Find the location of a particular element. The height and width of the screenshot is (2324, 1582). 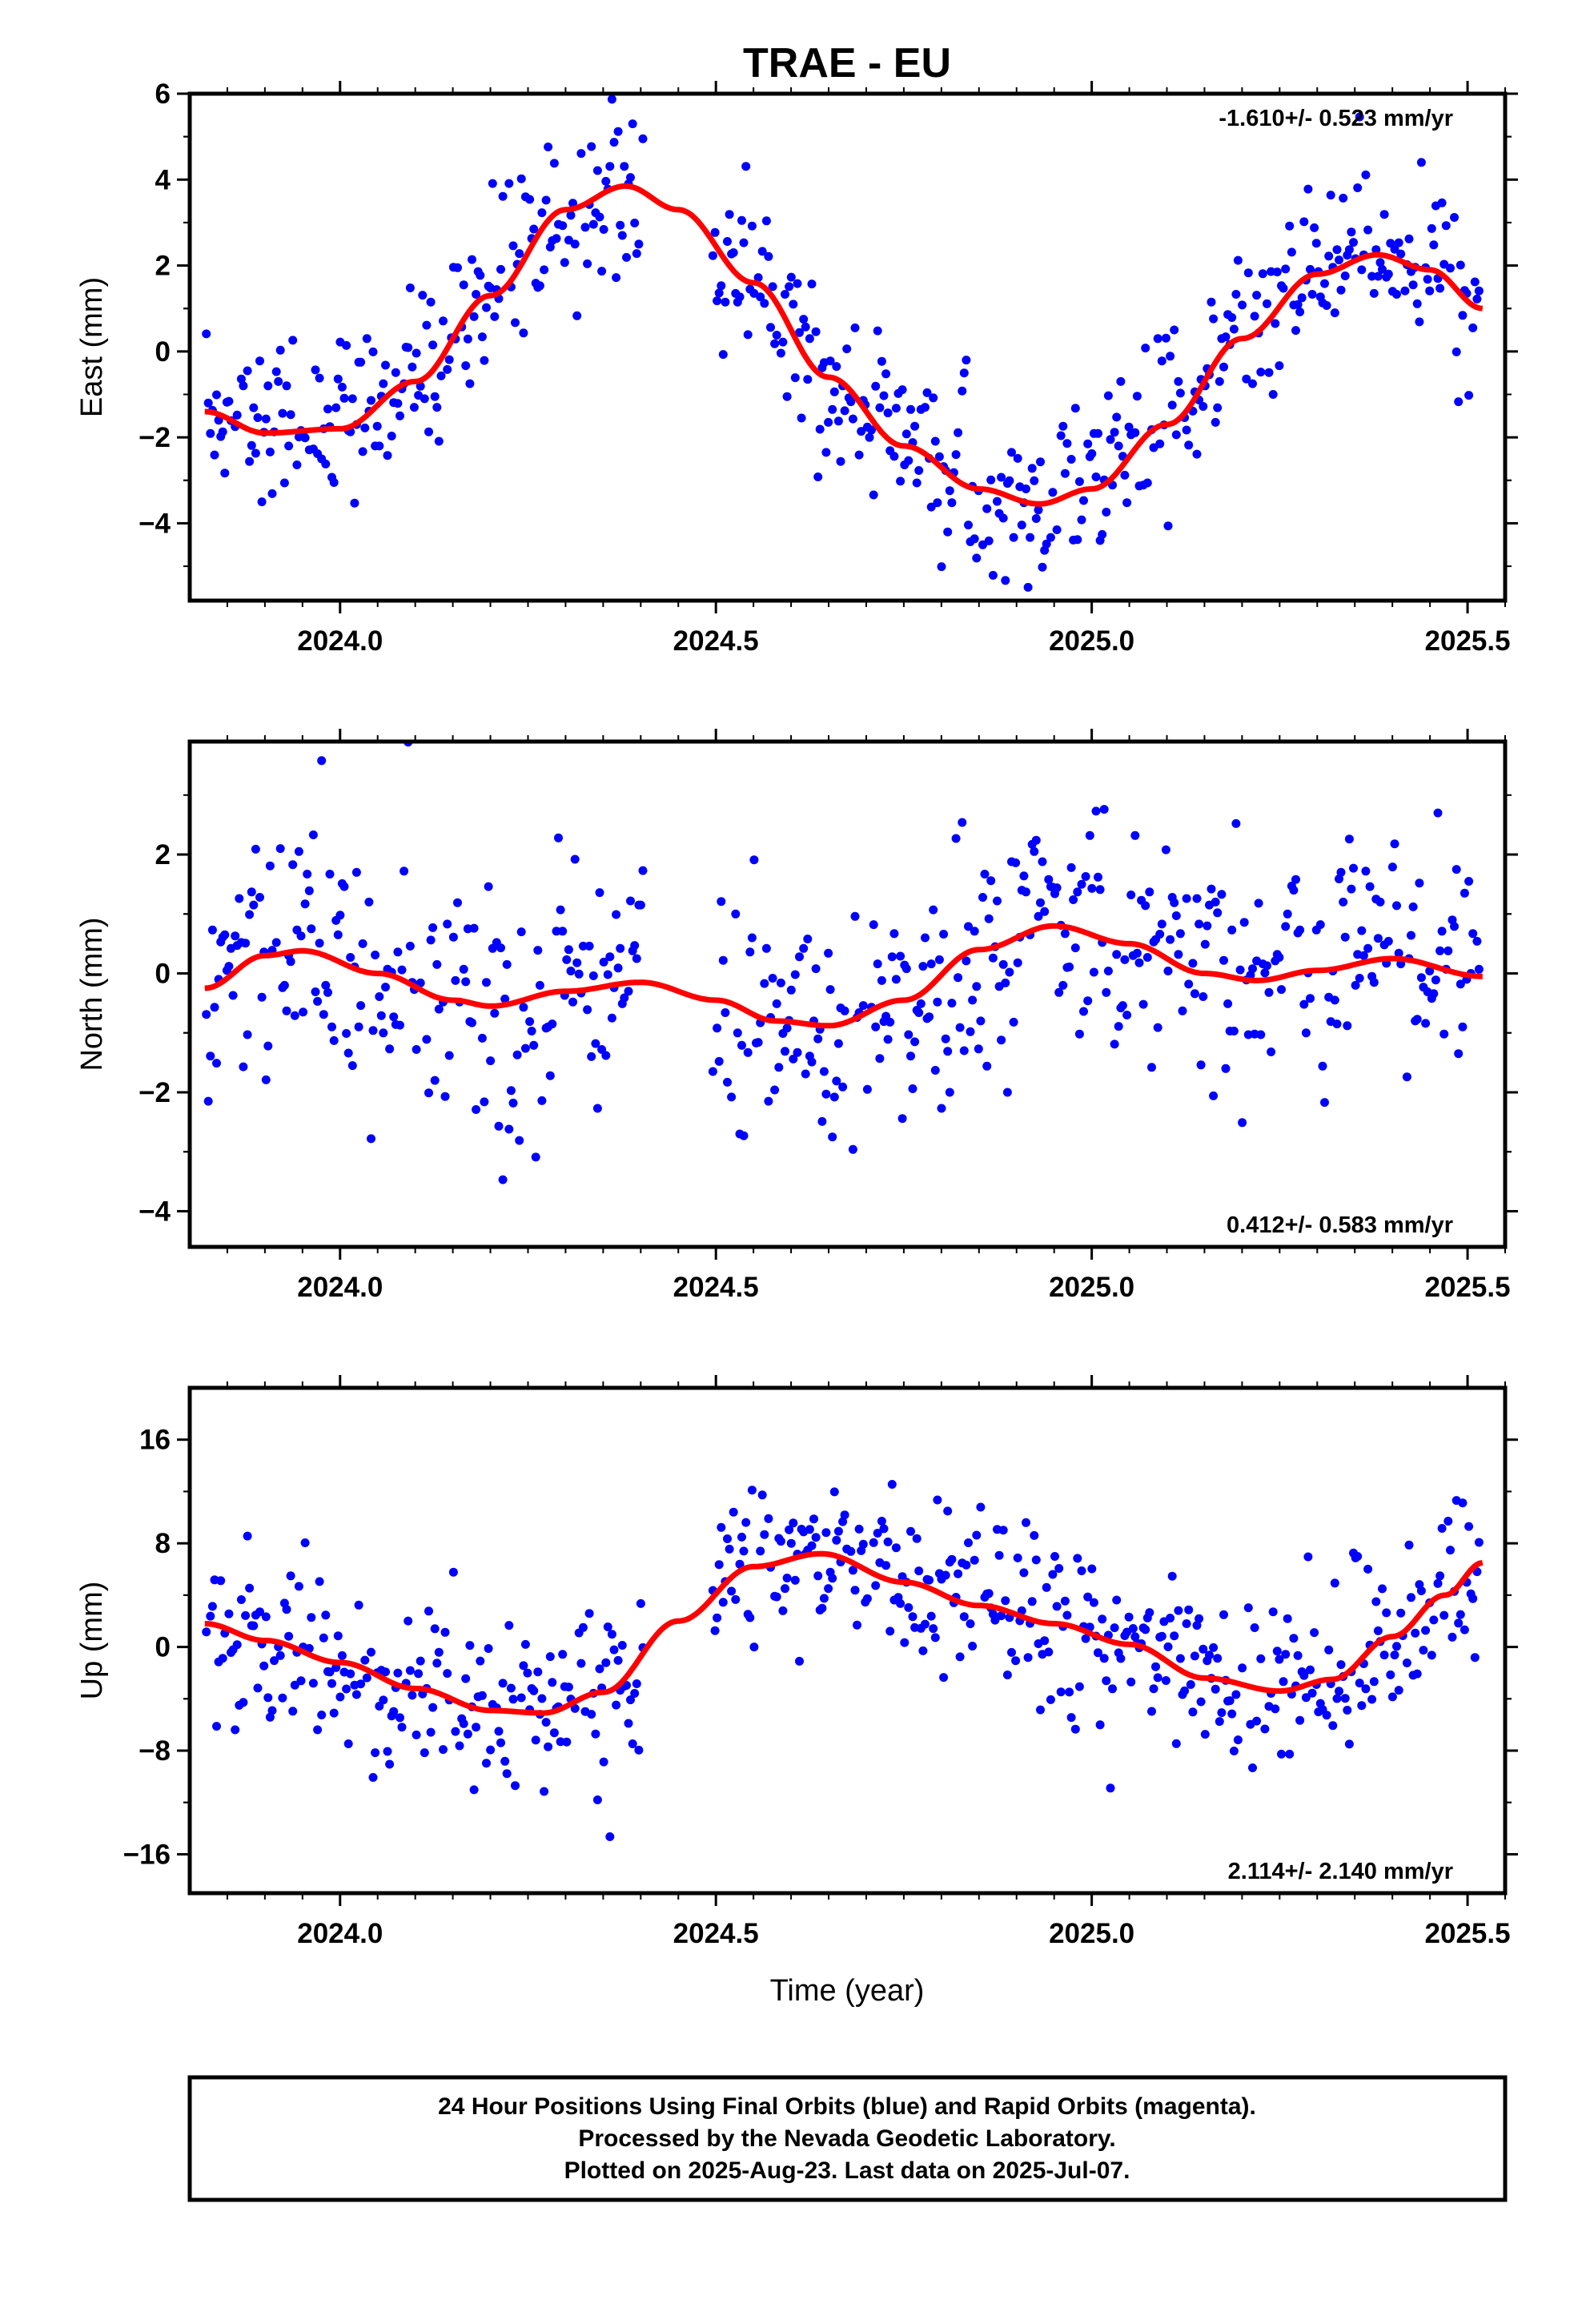

x-tick-label: 2025.0 is located at coordinates (1091, 641).